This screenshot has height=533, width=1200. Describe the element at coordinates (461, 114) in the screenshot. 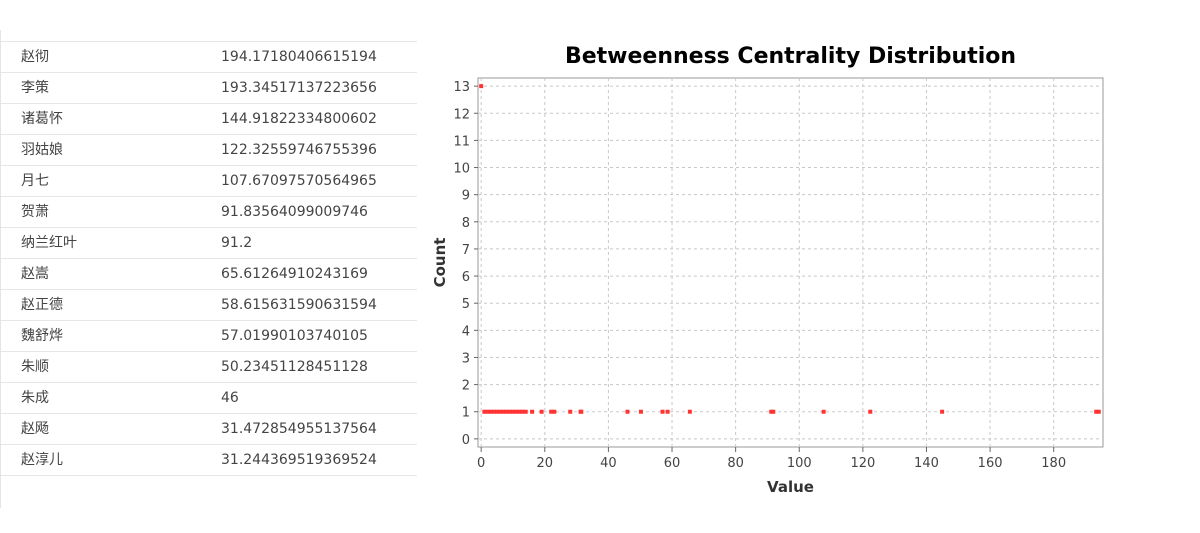

I see `y-tick-label: 12` at that location.